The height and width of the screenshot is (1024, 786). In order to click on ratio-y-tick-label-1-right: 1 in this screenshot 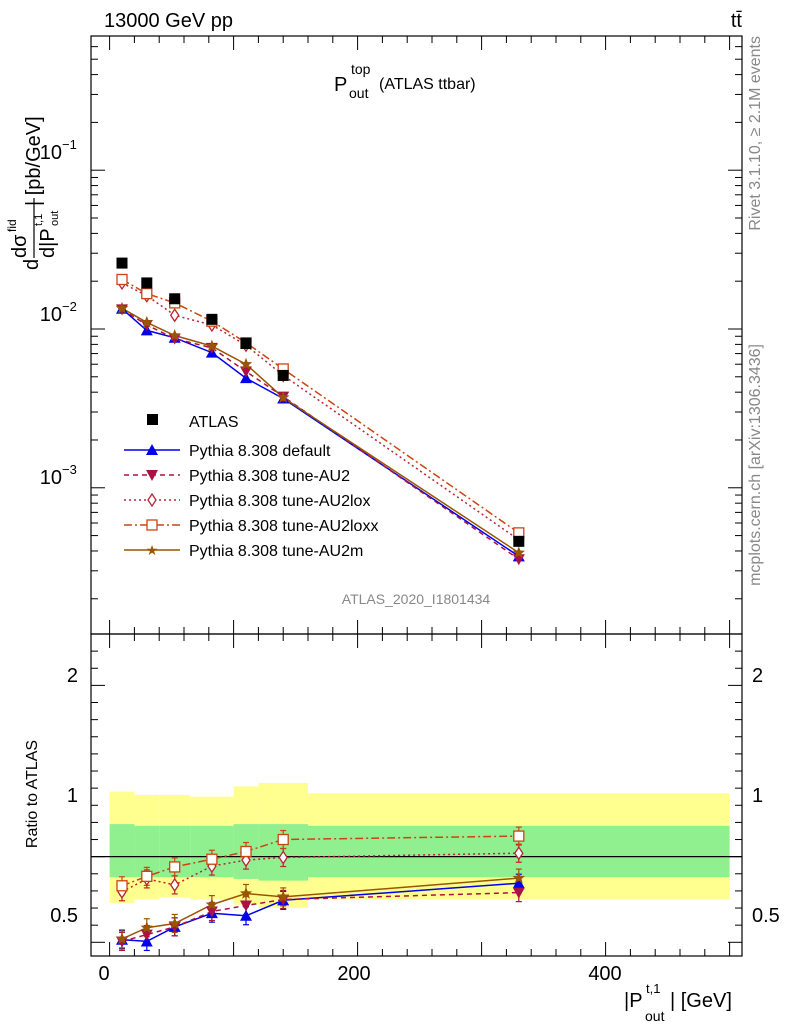, I will do `click(757, 796)`.